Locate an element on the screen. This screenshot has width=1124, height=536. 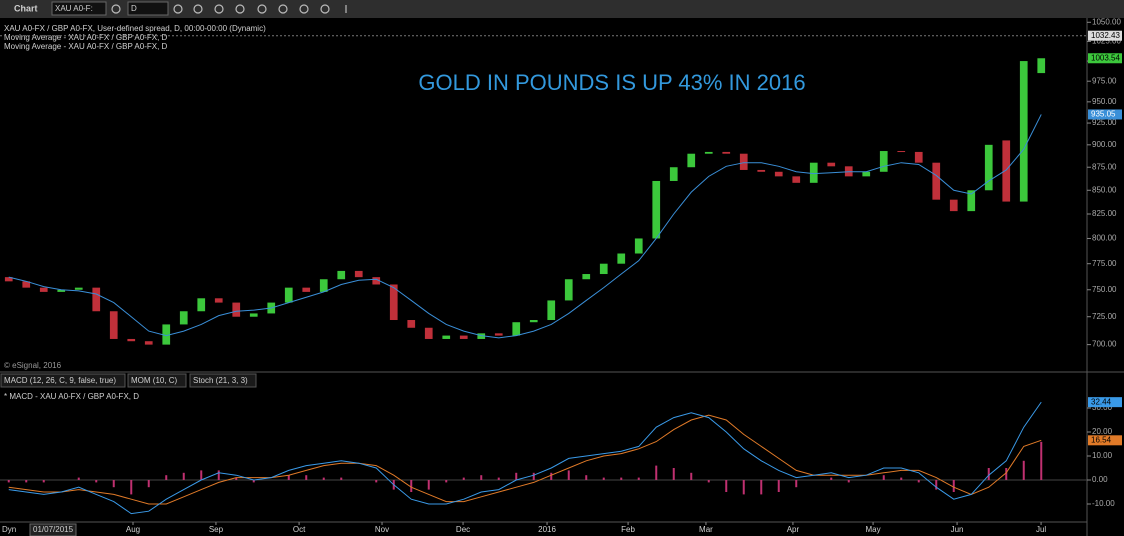
y-tick-label: 850.00 is located at coordinates (1104, 189).